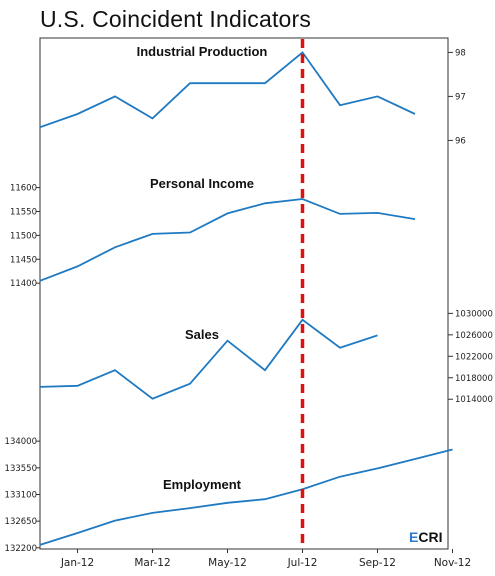 The height and width of the screenshot is (576, 495). What do you see at coordinates (474, 357) in the screenshot?
I see `sales-ytick-label: 1022000` at bounding box center [474, 357].